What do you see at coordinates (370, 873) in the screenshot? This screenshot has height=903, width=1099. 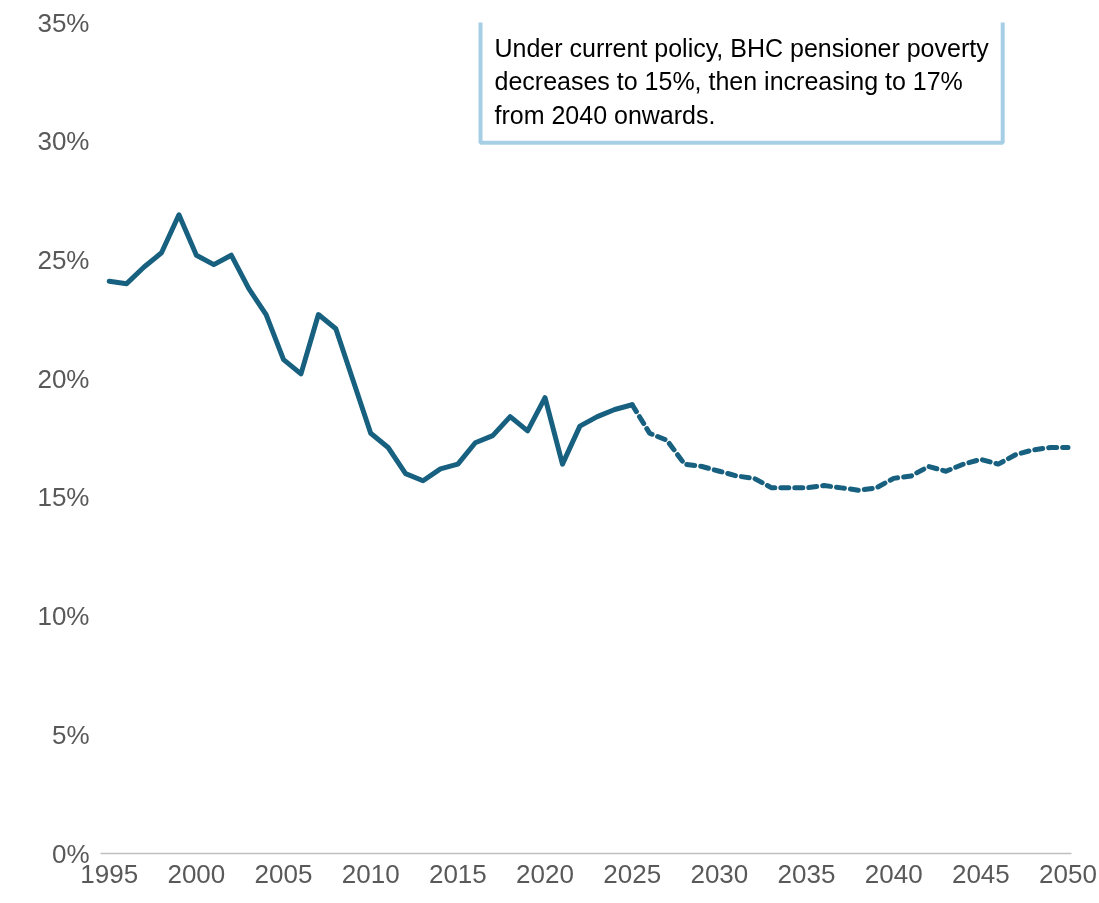 I see `x-tick-label: 2010` at bounding box center [370, 873].